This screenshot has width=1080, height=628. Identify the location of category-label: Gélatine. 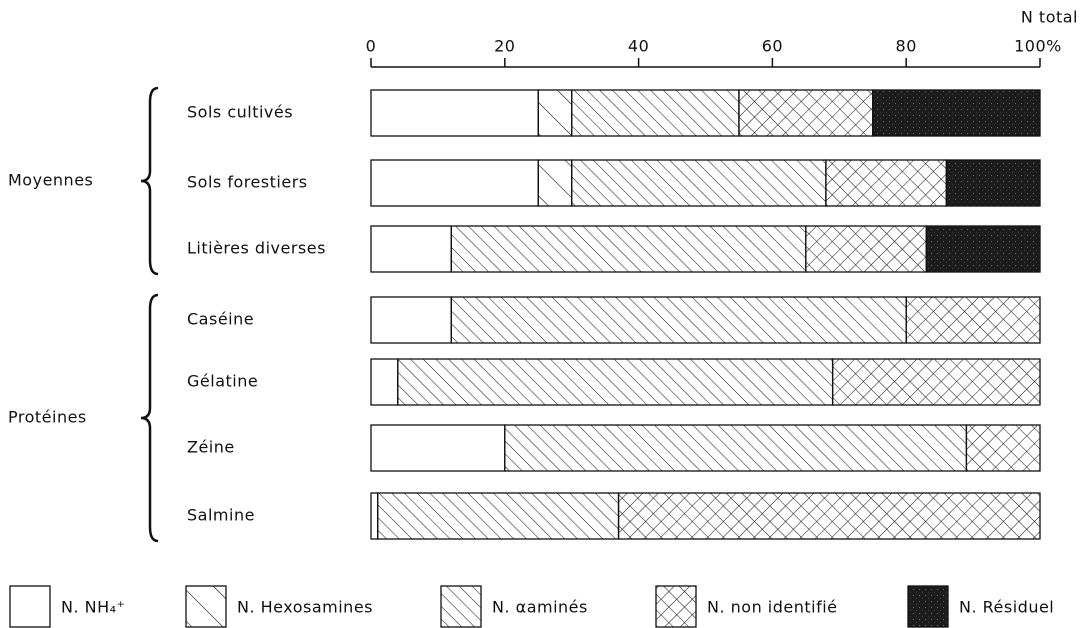
(222, 381).